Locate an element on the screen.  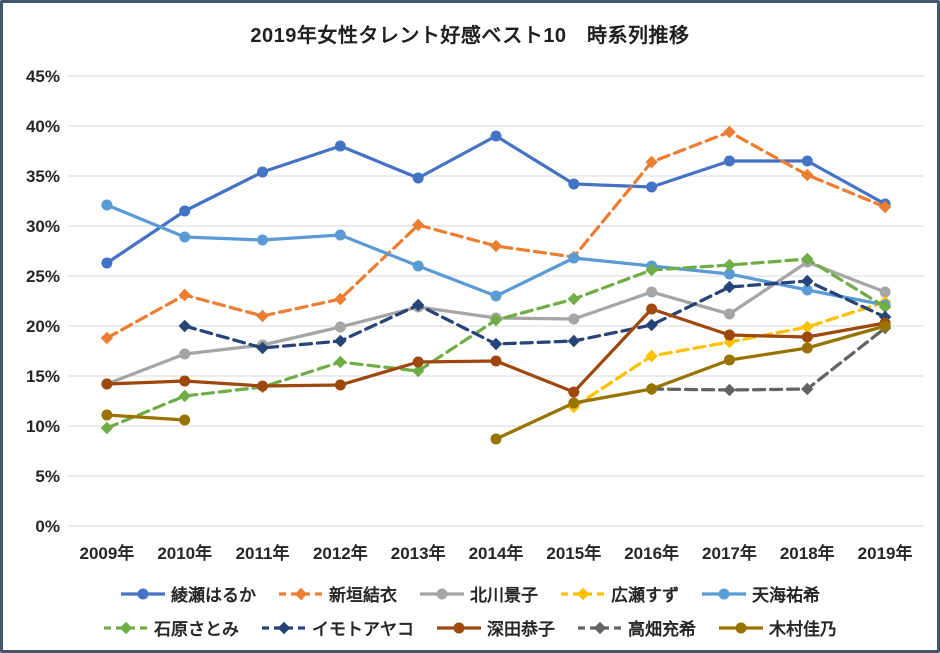
legend-label: 広瀬すず is located at coordinates (645, 595).